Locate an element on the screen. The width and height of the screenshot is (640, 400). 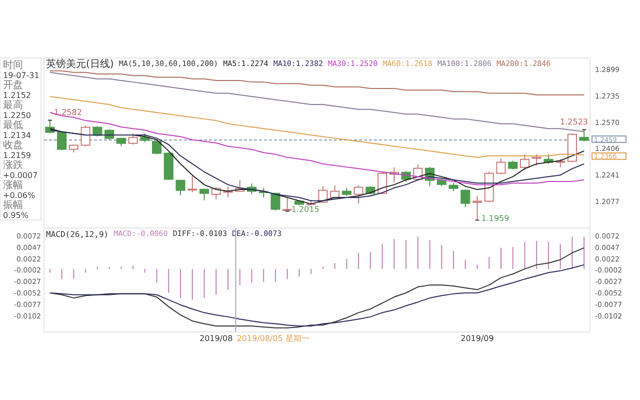
text: +0.0007 is located at coordinates (20, 175).